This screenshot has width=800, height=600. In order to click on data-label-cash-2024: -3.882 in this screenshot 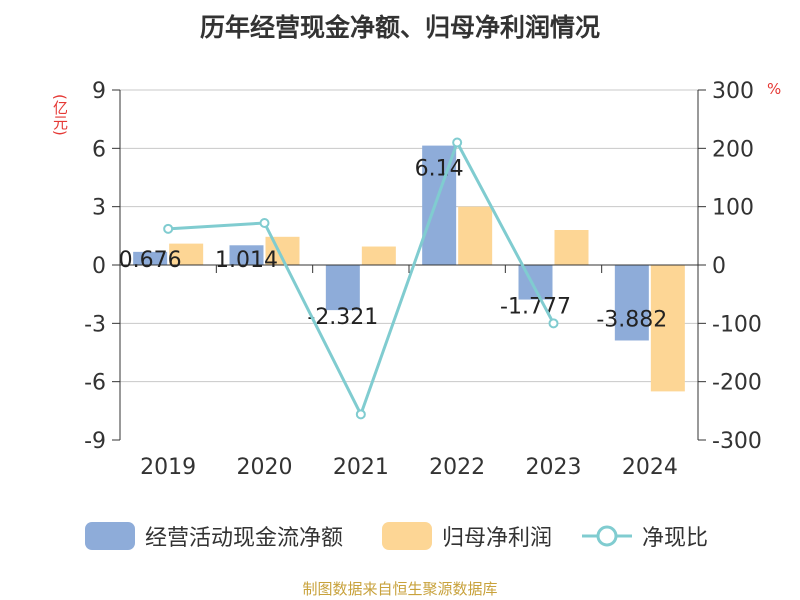, I will do `click(631, 319)`.